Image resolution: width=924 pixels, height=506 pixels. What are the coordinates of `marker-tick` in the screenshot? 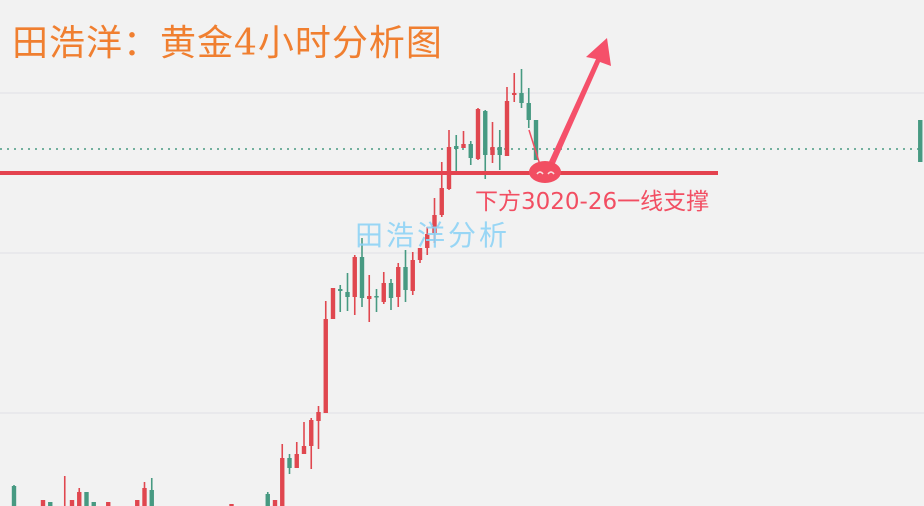 It's located at (535, 149).